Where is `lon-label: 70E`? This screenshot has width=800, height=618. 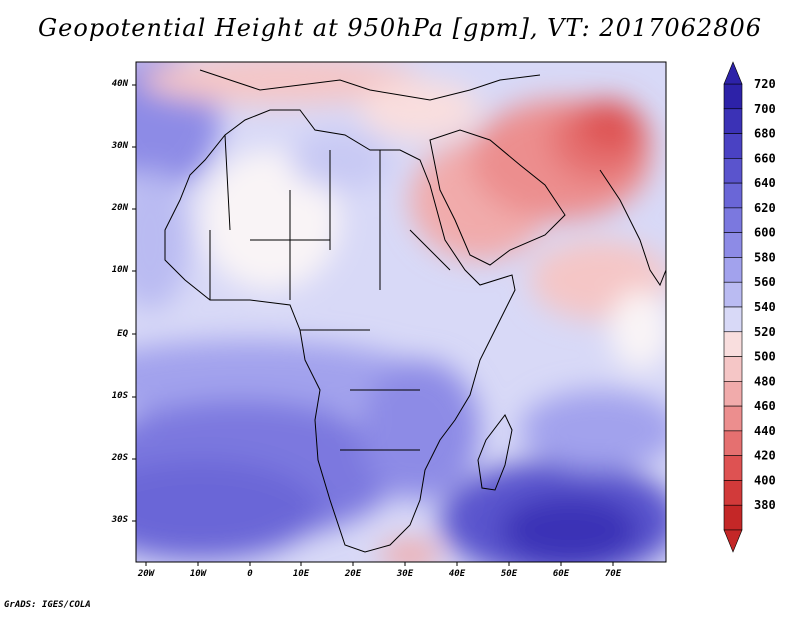
lon-label: 70E is located at coordinates (613, 574).